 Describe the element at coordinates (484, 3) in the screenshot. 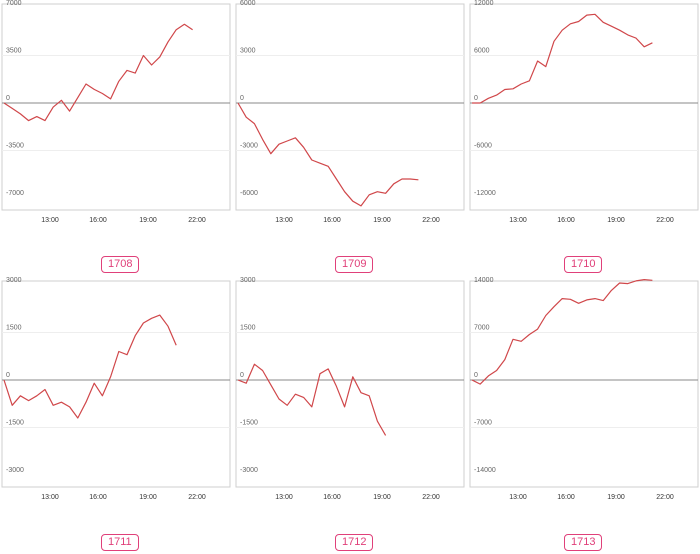

I see `y-tick-label: 12000` at that location.